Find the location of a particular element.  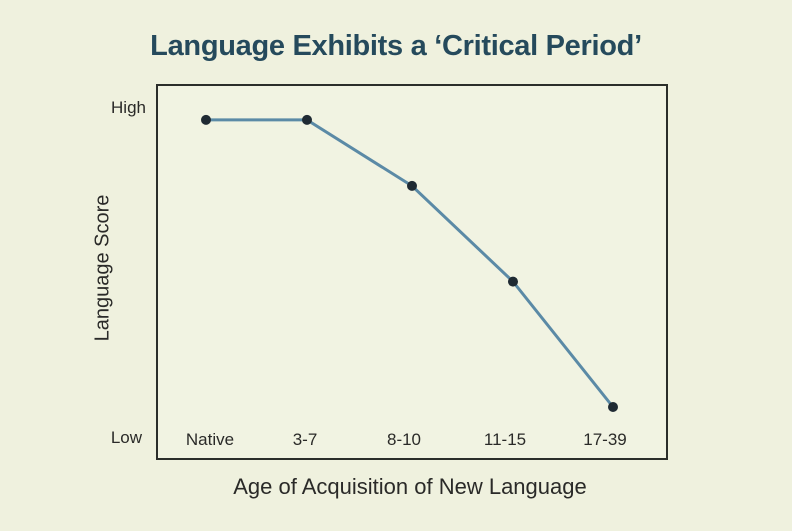

data-point-Native is located at coordinates (206, 119).